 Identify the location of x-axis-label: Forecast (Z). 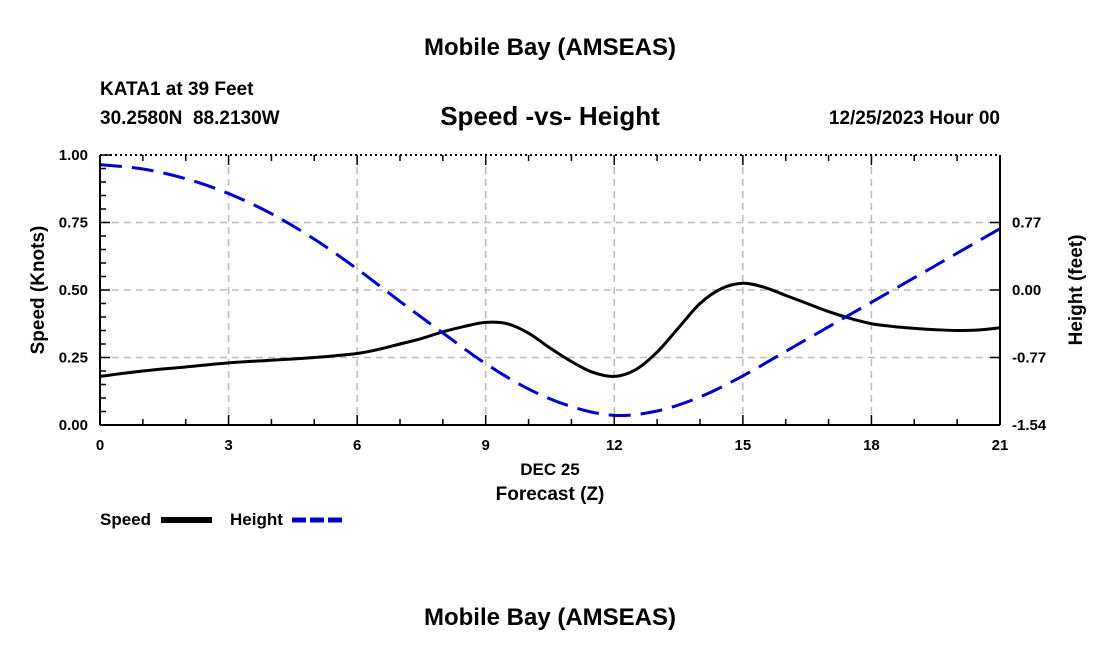
(550, 494).